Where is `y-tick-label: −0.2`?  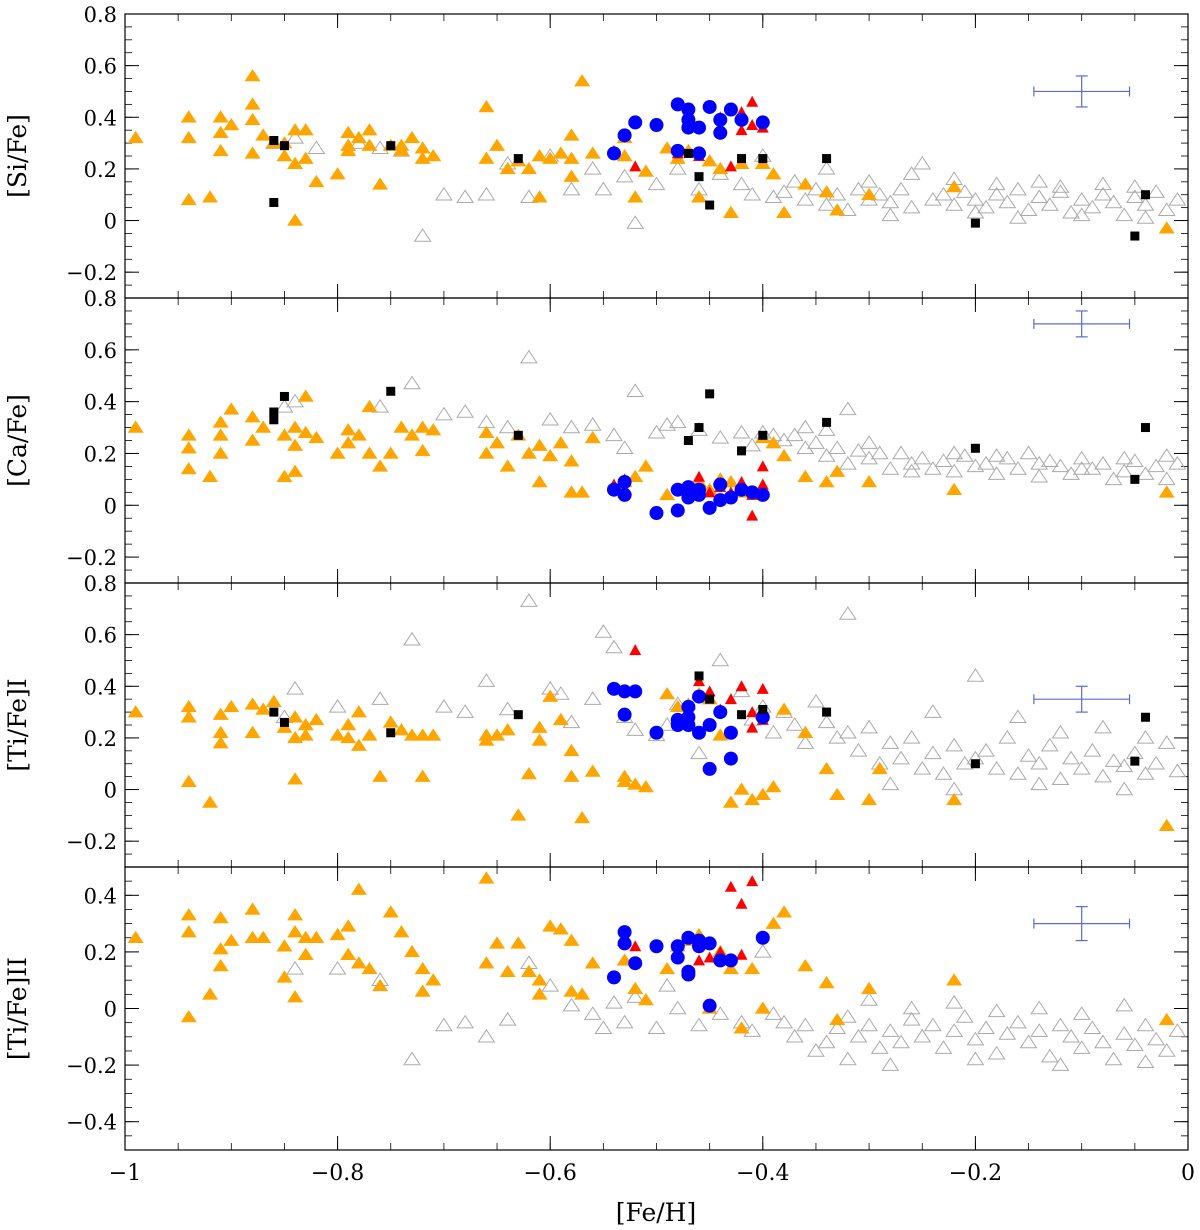
y-tick-label: −0.2 is located at coordinates (91, 1066).